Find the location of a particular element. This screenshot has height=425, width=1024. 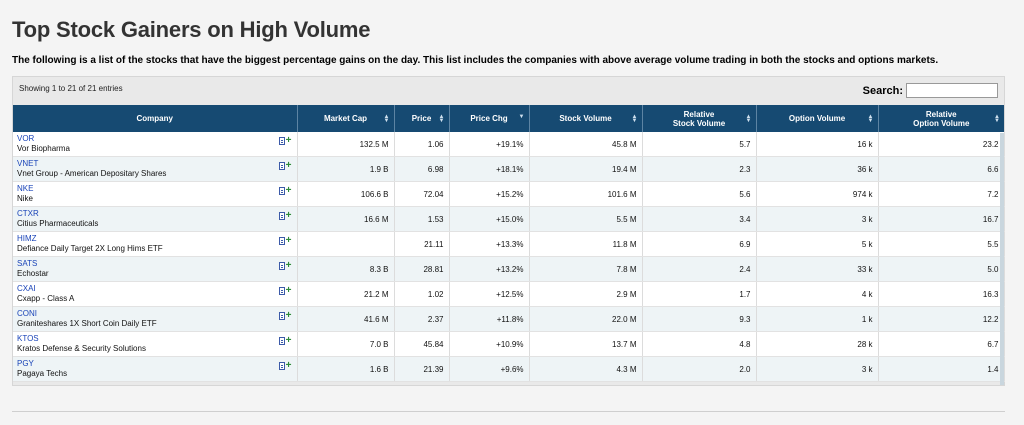

company-name: Graniteshares 1X Short Coin Daily ETF is located at coordinates (87, 323).